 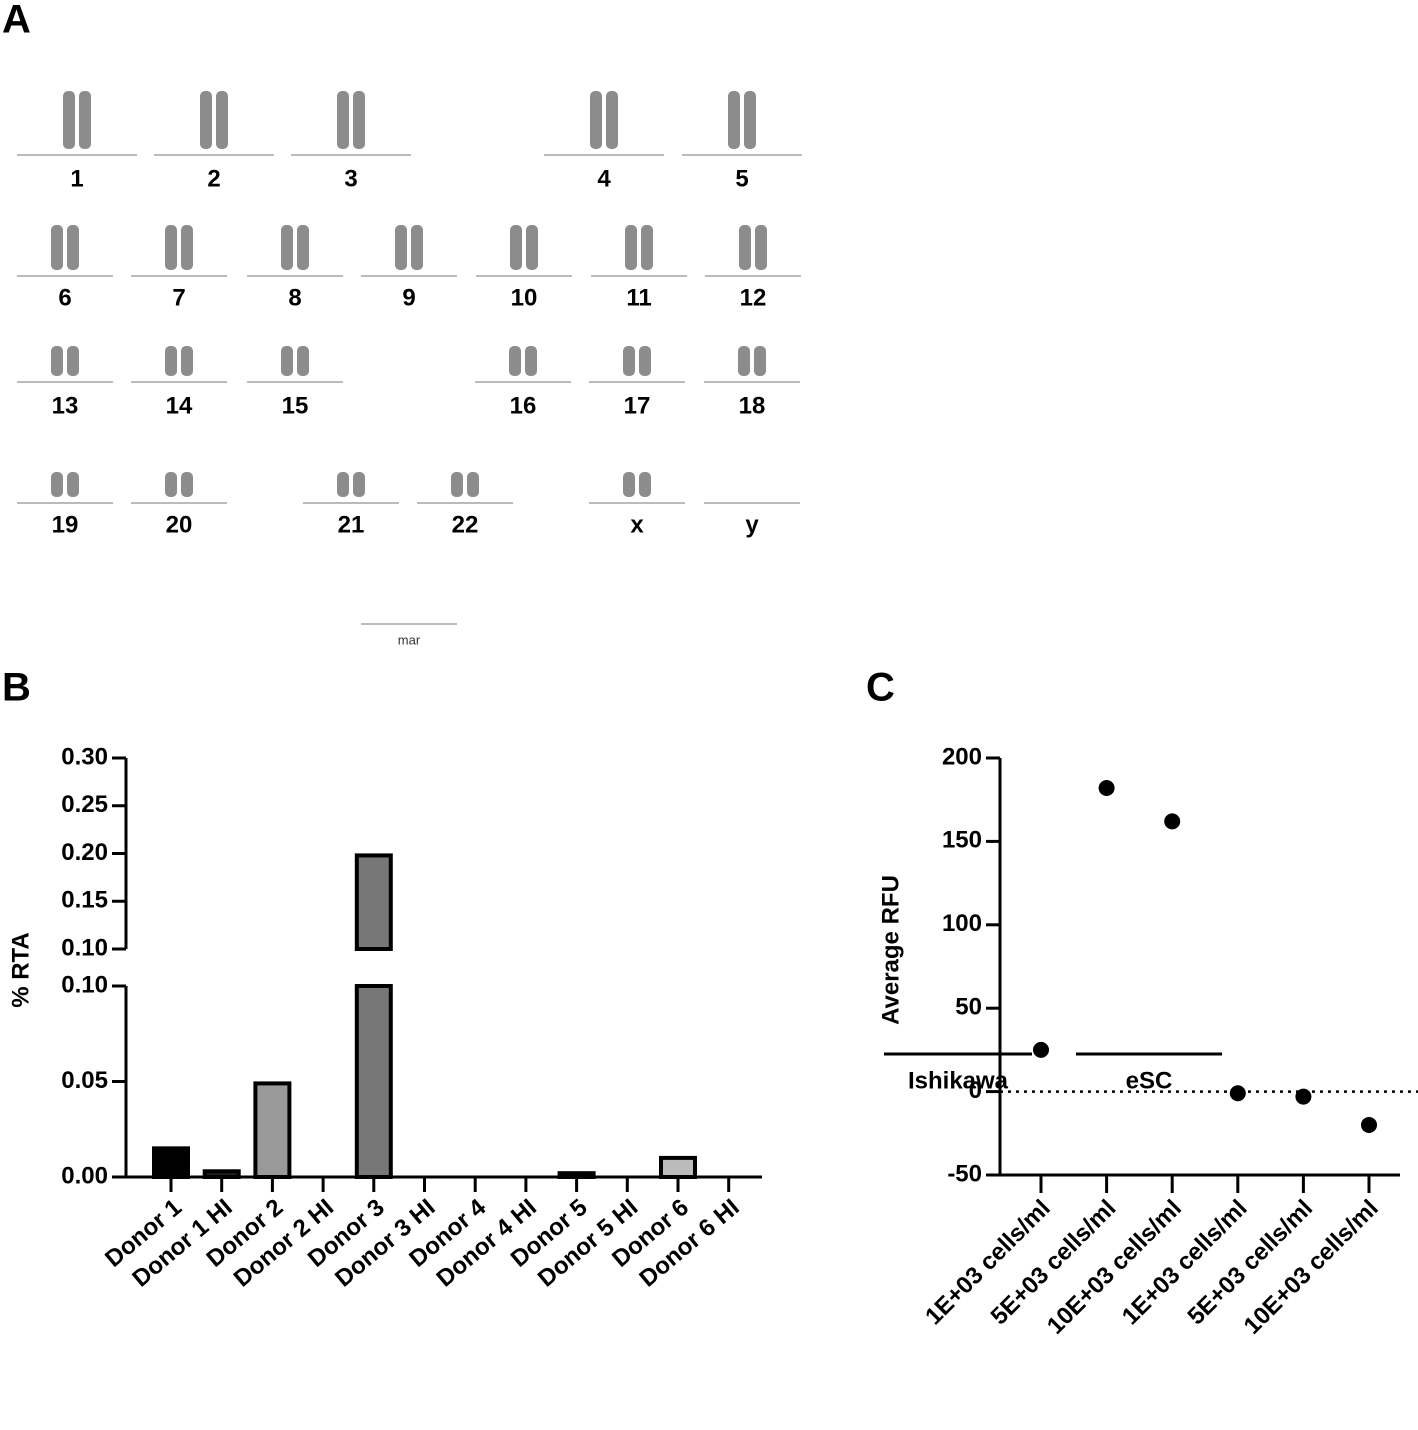 I want to click on chromosome-label: 4, so click(x=604, y=178).